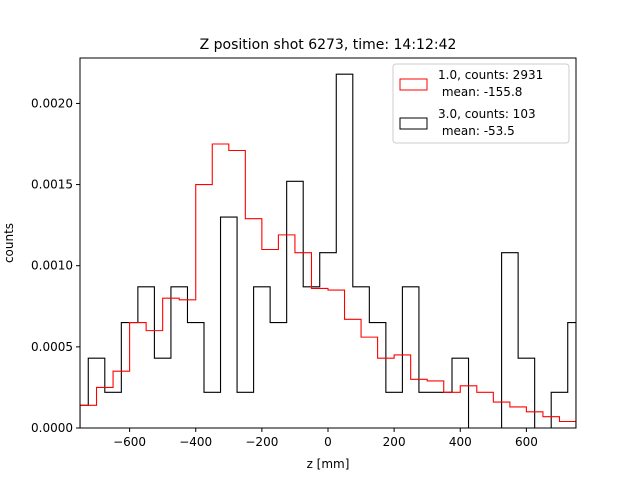  What do you see at coordinates (328, 464) in the screenshot?
I see `x-axis-label: z [mm]` at bounding box center [328, 464].